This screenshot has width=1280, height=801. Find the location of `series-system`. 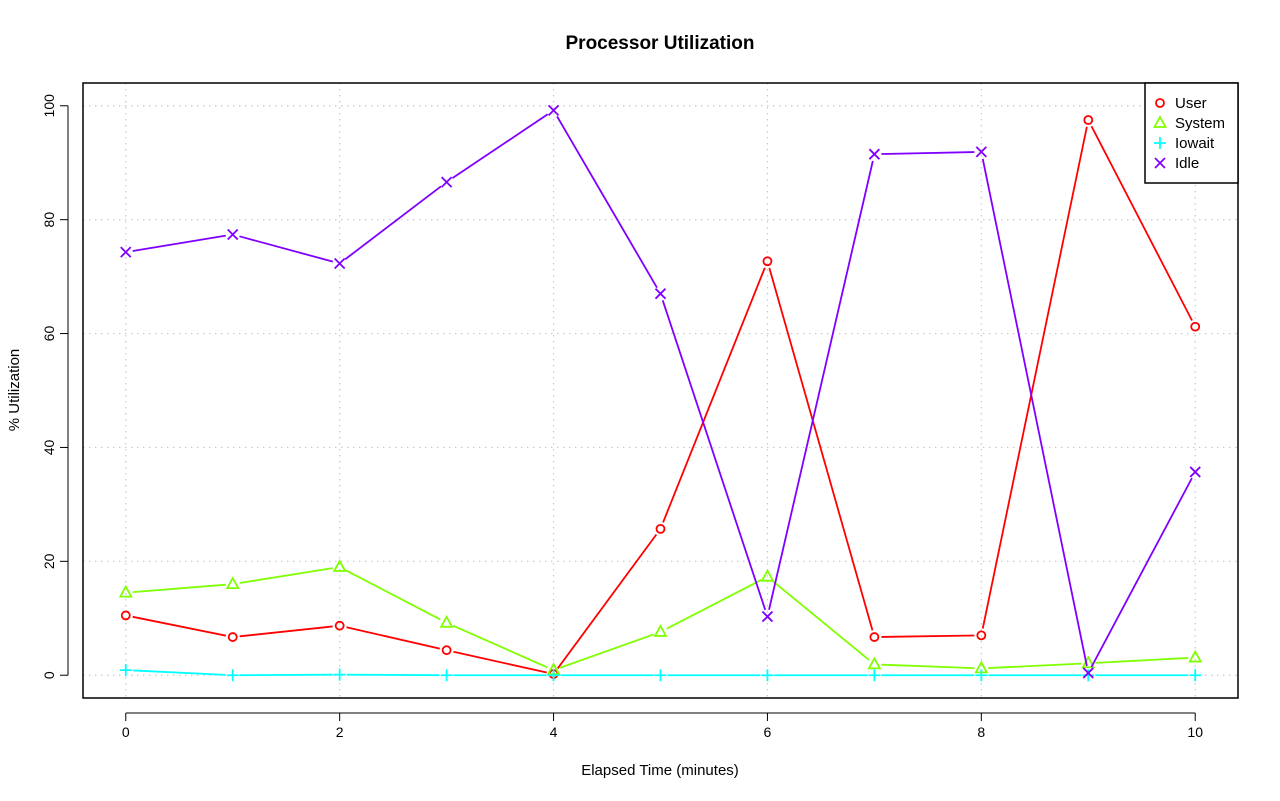

series-system is located at coordinates (660, 617).